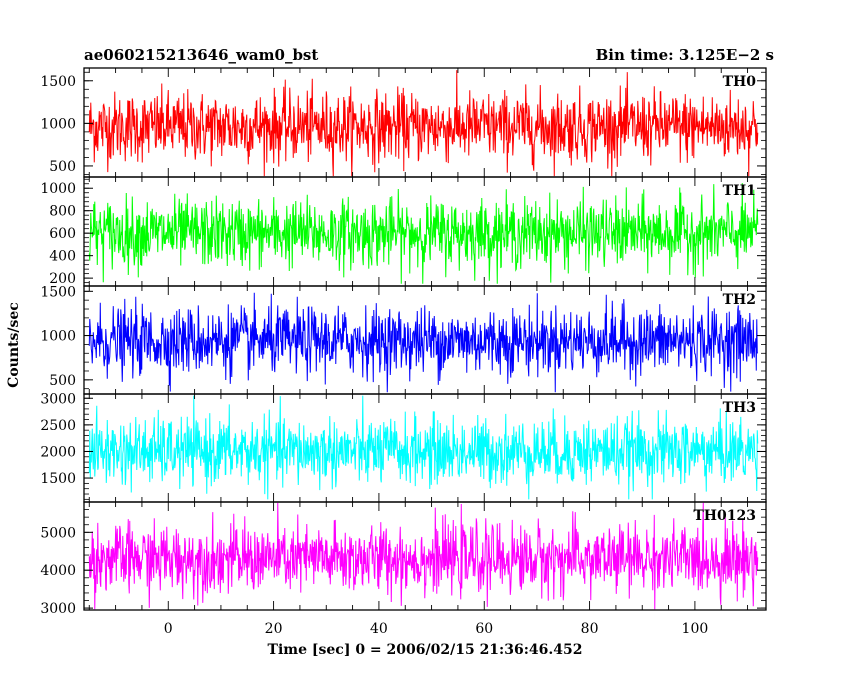 The height and width of the screenshot is (680, 850). I want to click on series-line-th0123, so click(423, 556).